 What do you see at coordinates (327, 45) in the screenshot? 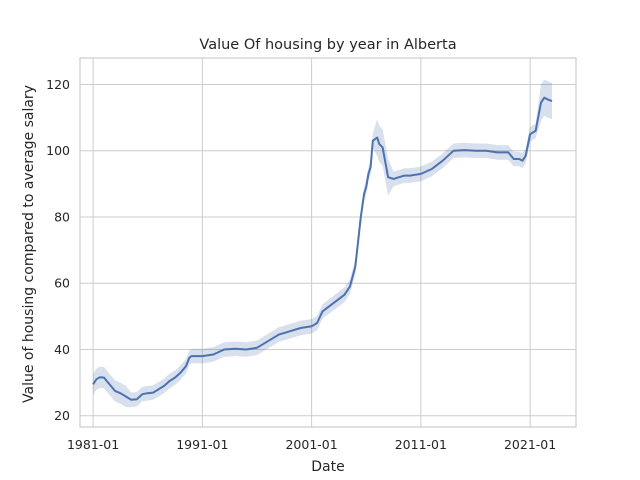
I see `chart-title: Value Of housing by year in Alberta` at bounding box center [327, 45].